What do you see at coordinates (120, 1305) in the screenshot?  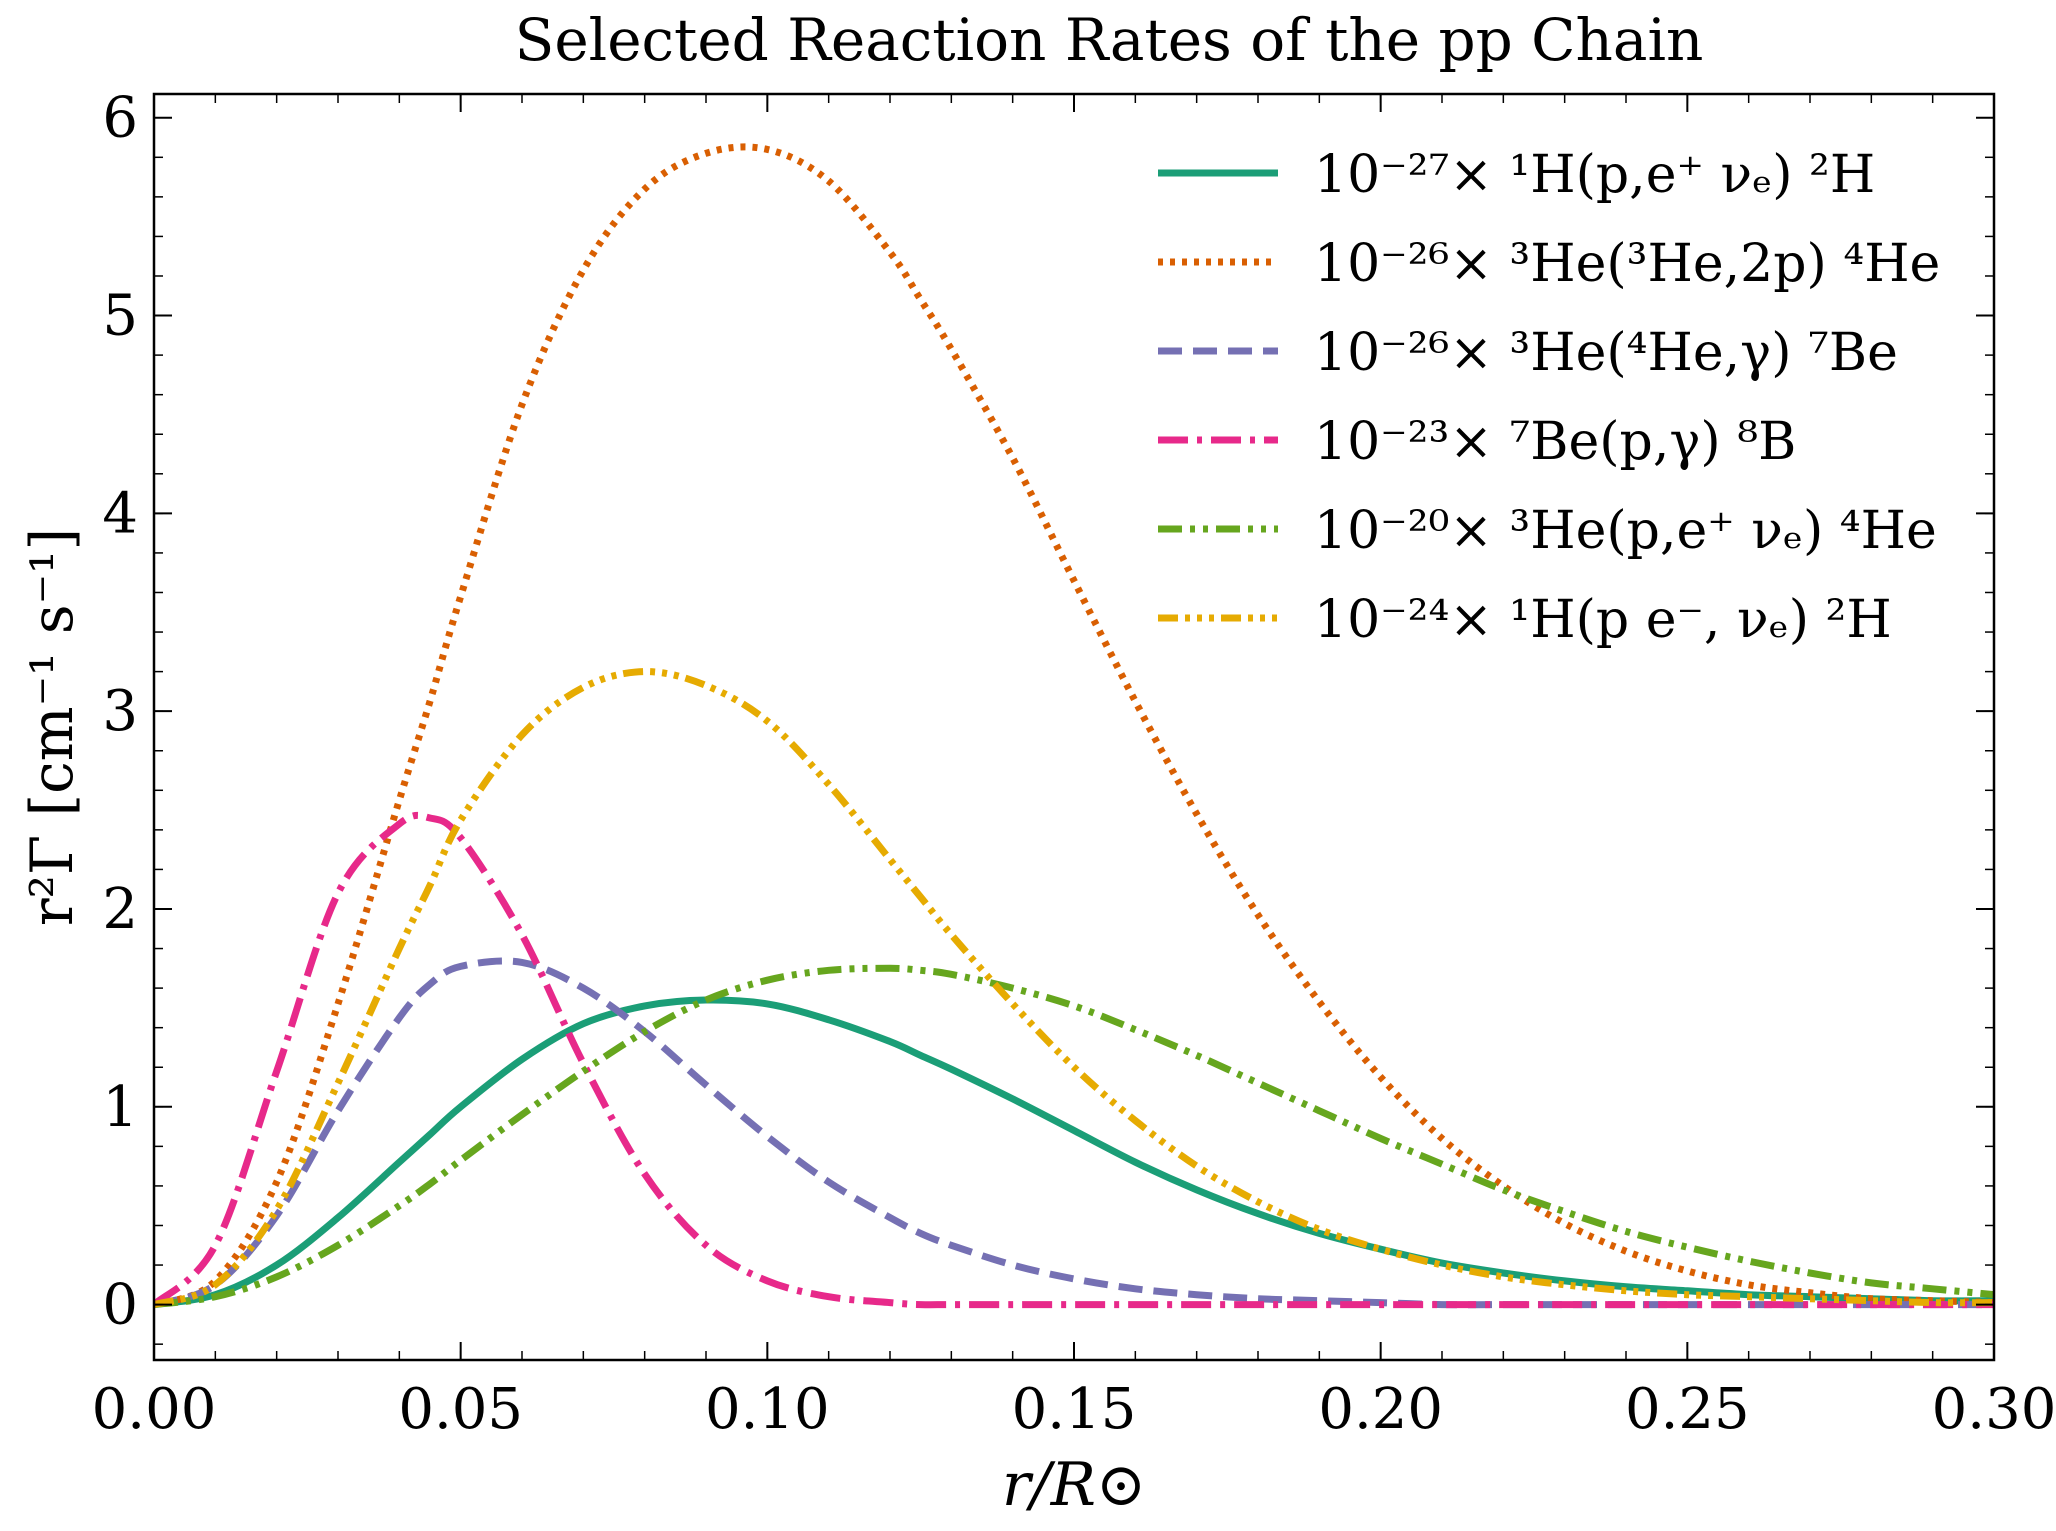 I see `y-tick-label: 0` at bounding box center [120, 1305].